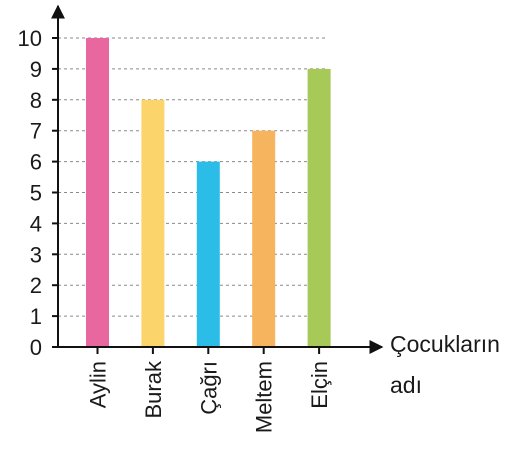 Image resolution: width=521 pixels, height=449 pixels. What do you see at coordinates (36, 162) in the screenshot?
I see `y-tick-label: 6` at bounding box center [36, 162].